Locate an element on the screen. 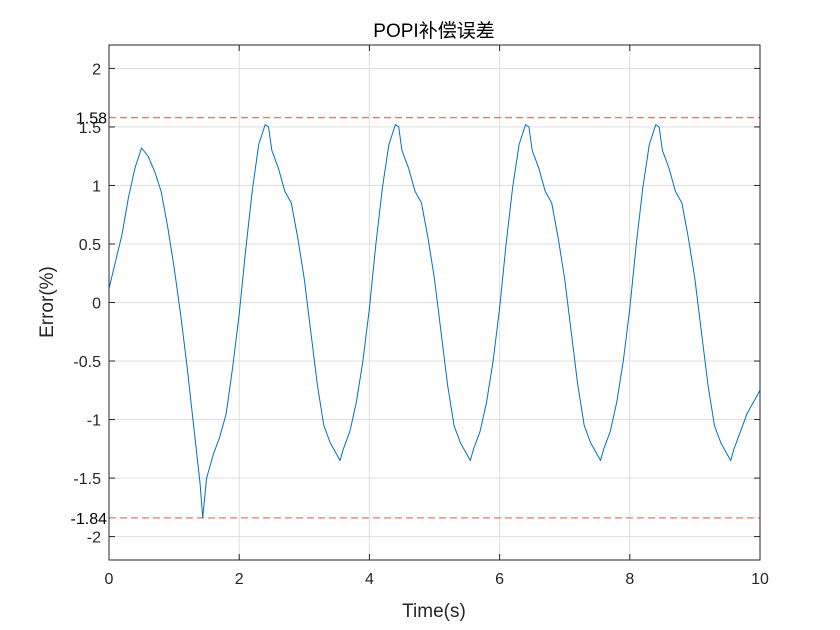  y-tick-label: 1 is located at coordinates (96, 186).